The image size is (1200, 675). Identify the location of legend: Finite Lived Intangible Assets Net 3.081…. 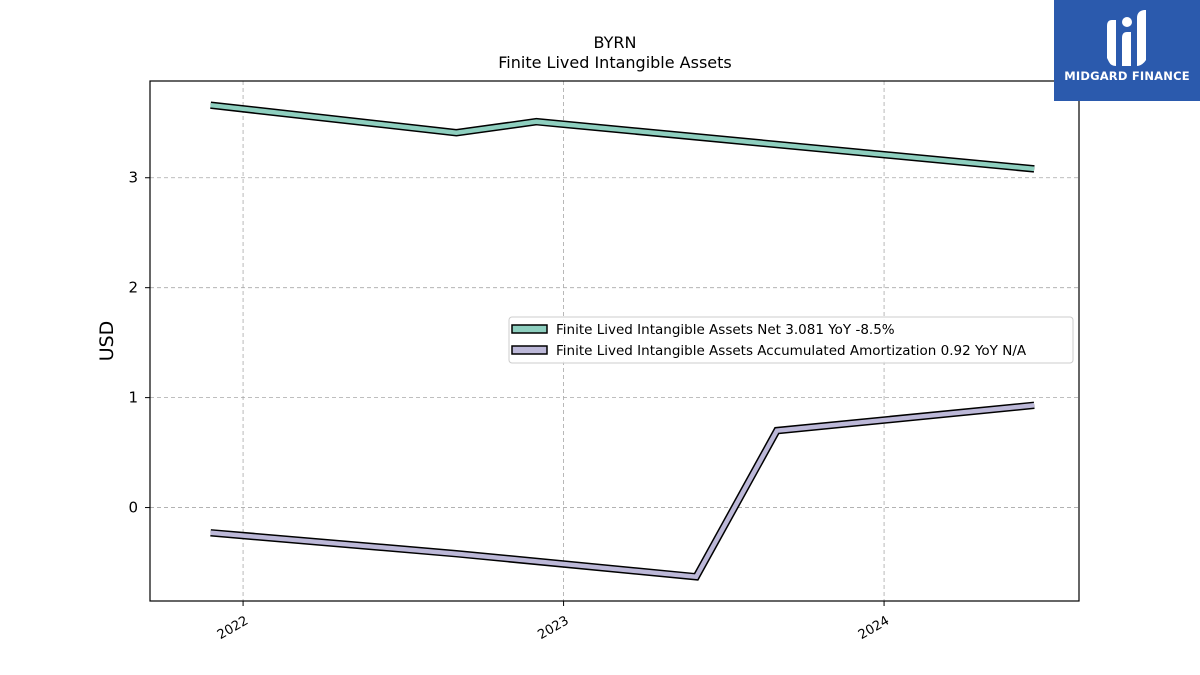
(791, 340).